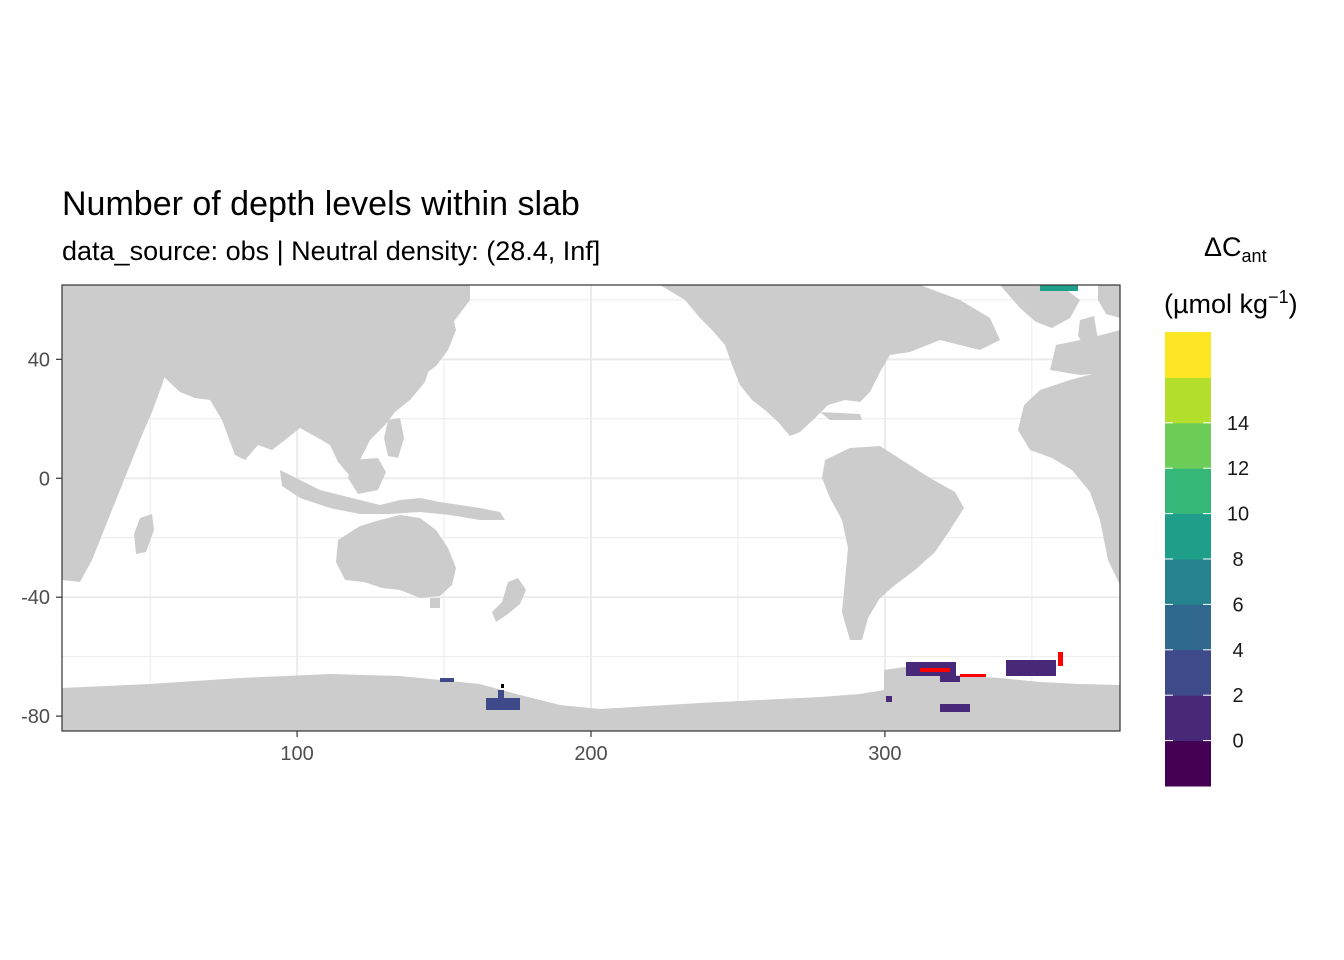  I want to click on x-tick-label: 200, so click(590, 754).